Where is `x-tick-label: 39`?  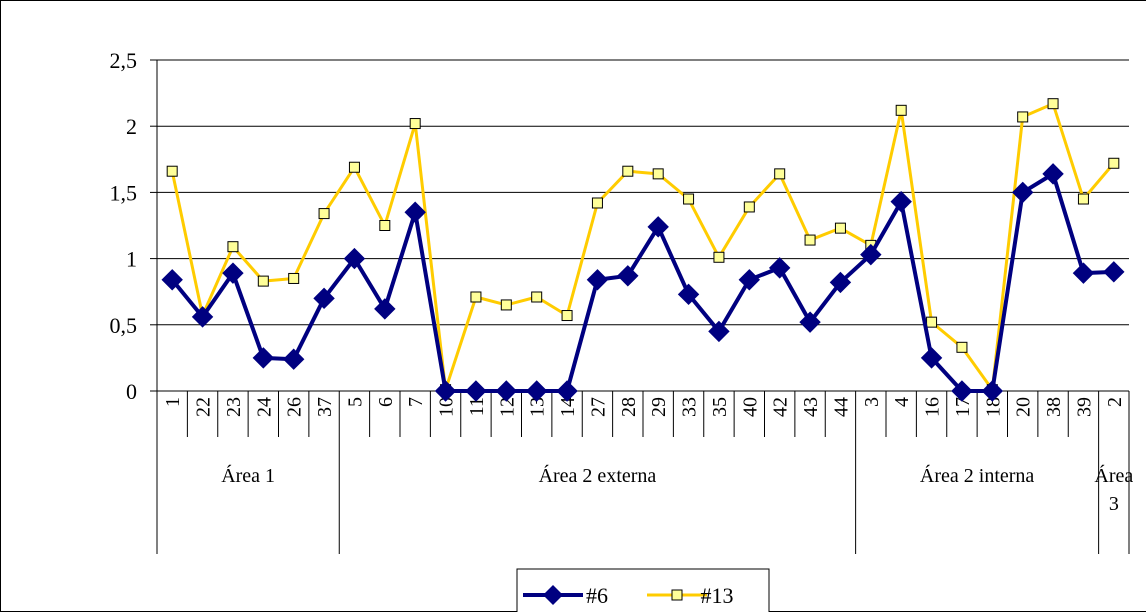
x-tick-label: 39 is located at coordinates (1084, 407).